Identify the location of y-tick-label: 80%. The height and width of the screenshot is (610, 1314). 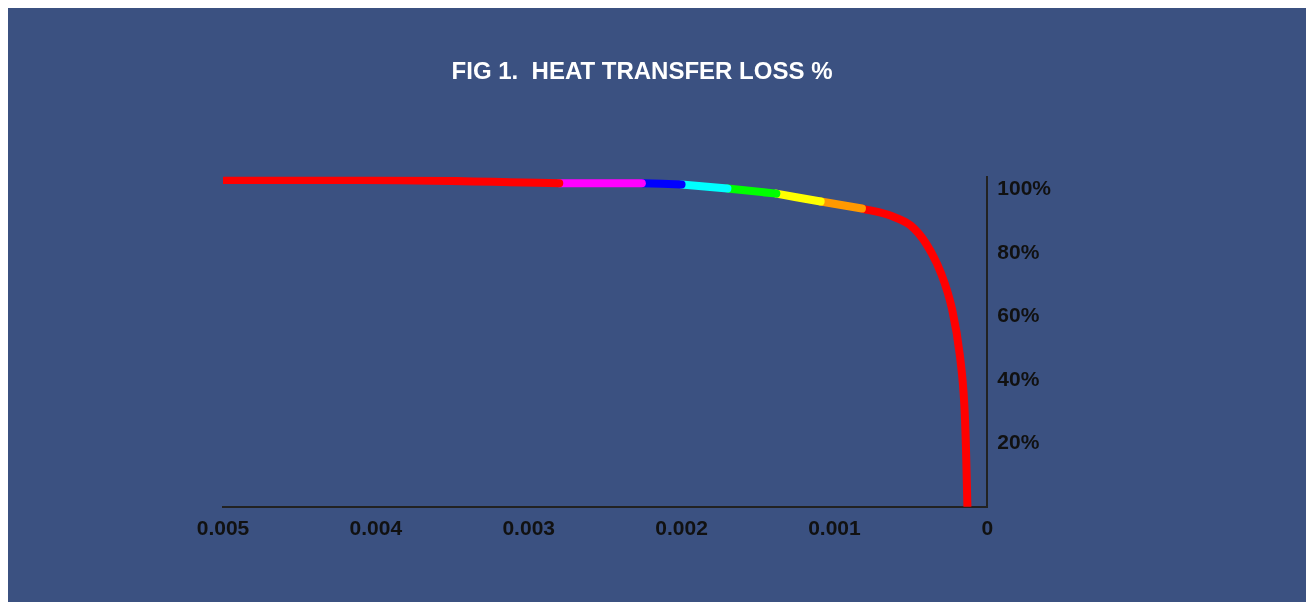
(1018, 251).